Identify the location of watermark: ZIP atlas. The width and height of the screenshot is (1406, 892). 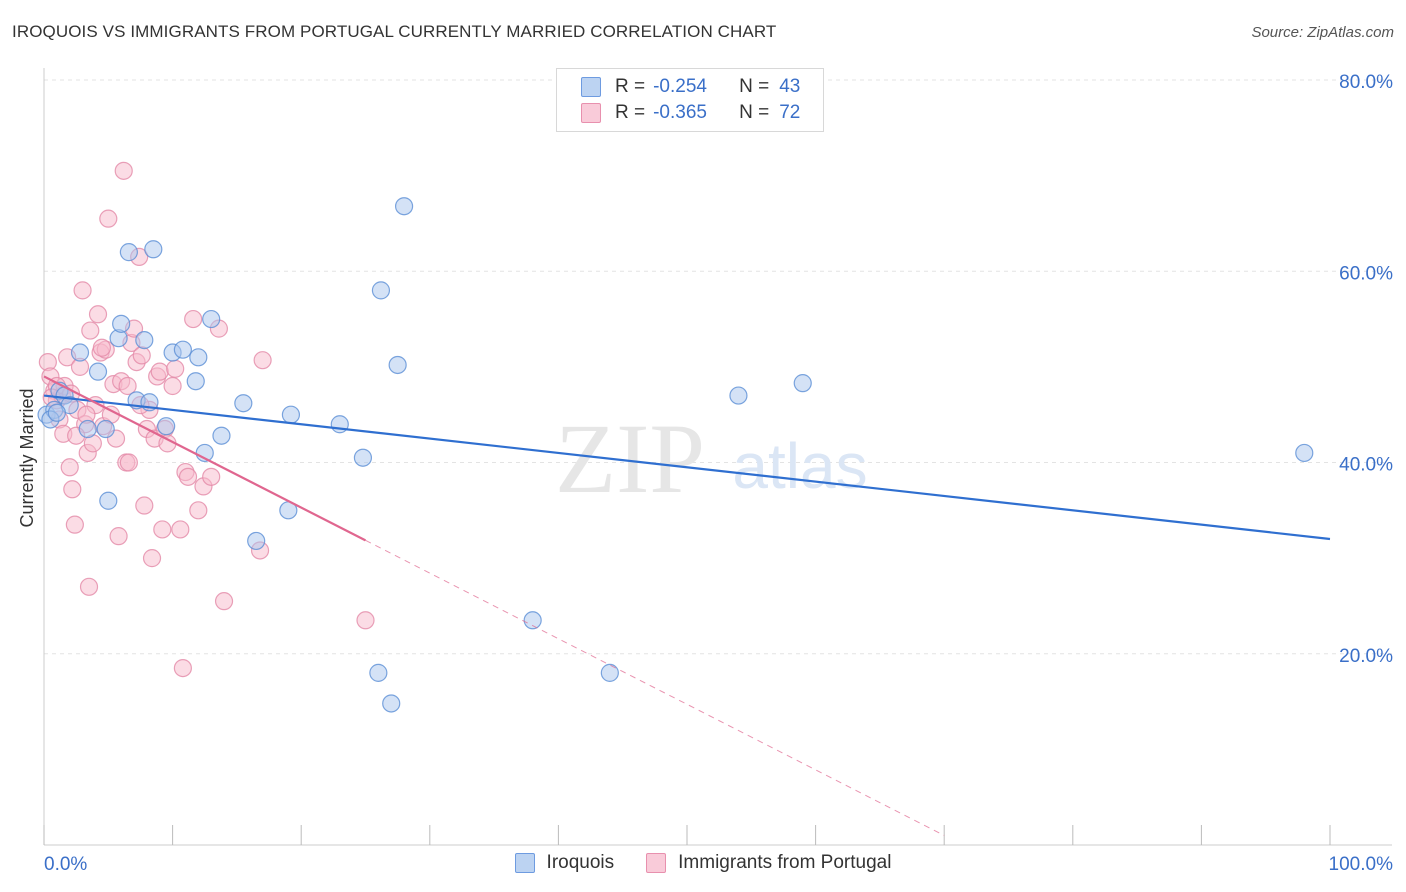
(711, 458).